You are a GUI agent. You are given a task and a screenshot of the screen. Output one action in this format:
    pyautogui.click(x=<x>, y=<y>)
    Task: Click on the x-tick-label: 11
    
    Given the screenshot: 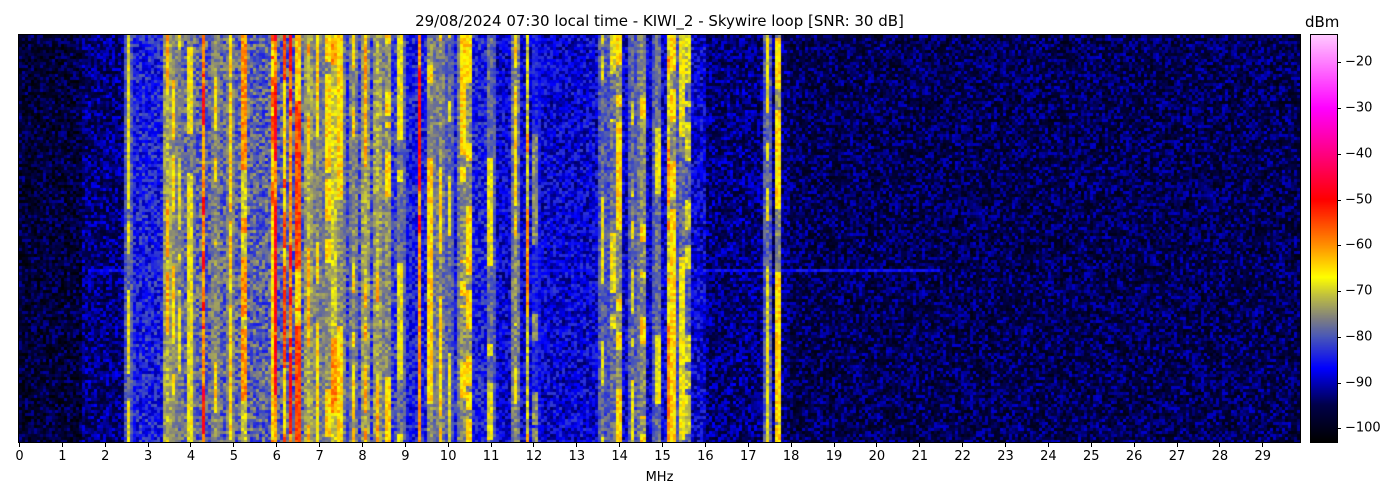 What is the action you would take?
    pyautogui.click(x=491, y=456)
    